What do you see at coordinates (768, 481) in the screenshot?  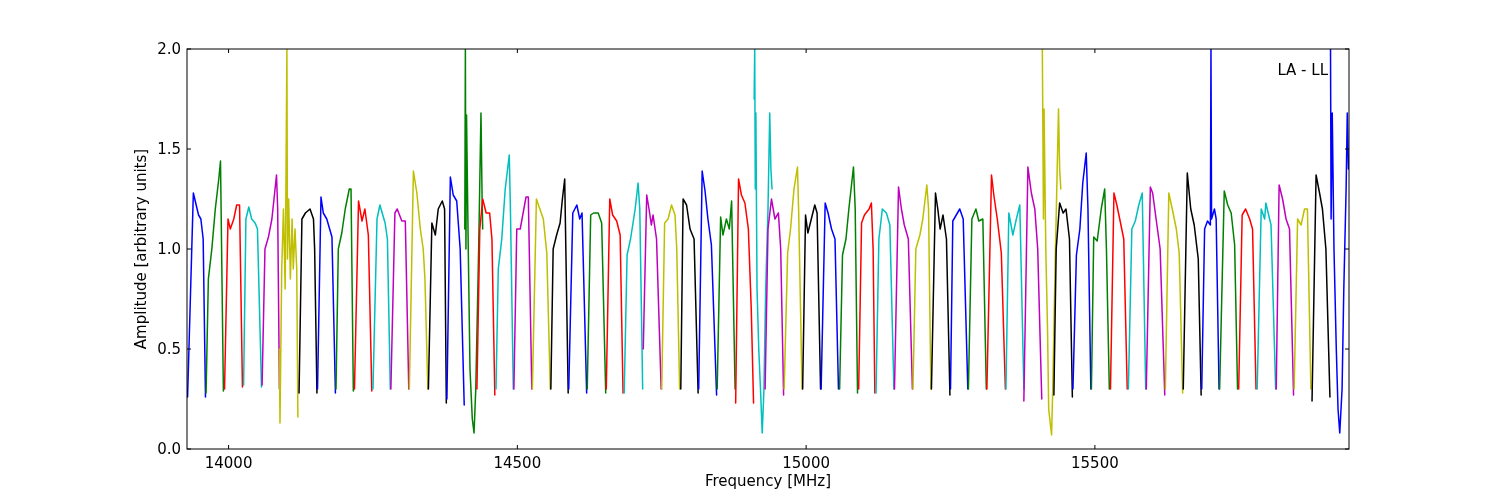 I see `x-axis-title: Frequency [MHz]` at bounding box center [768, 481].